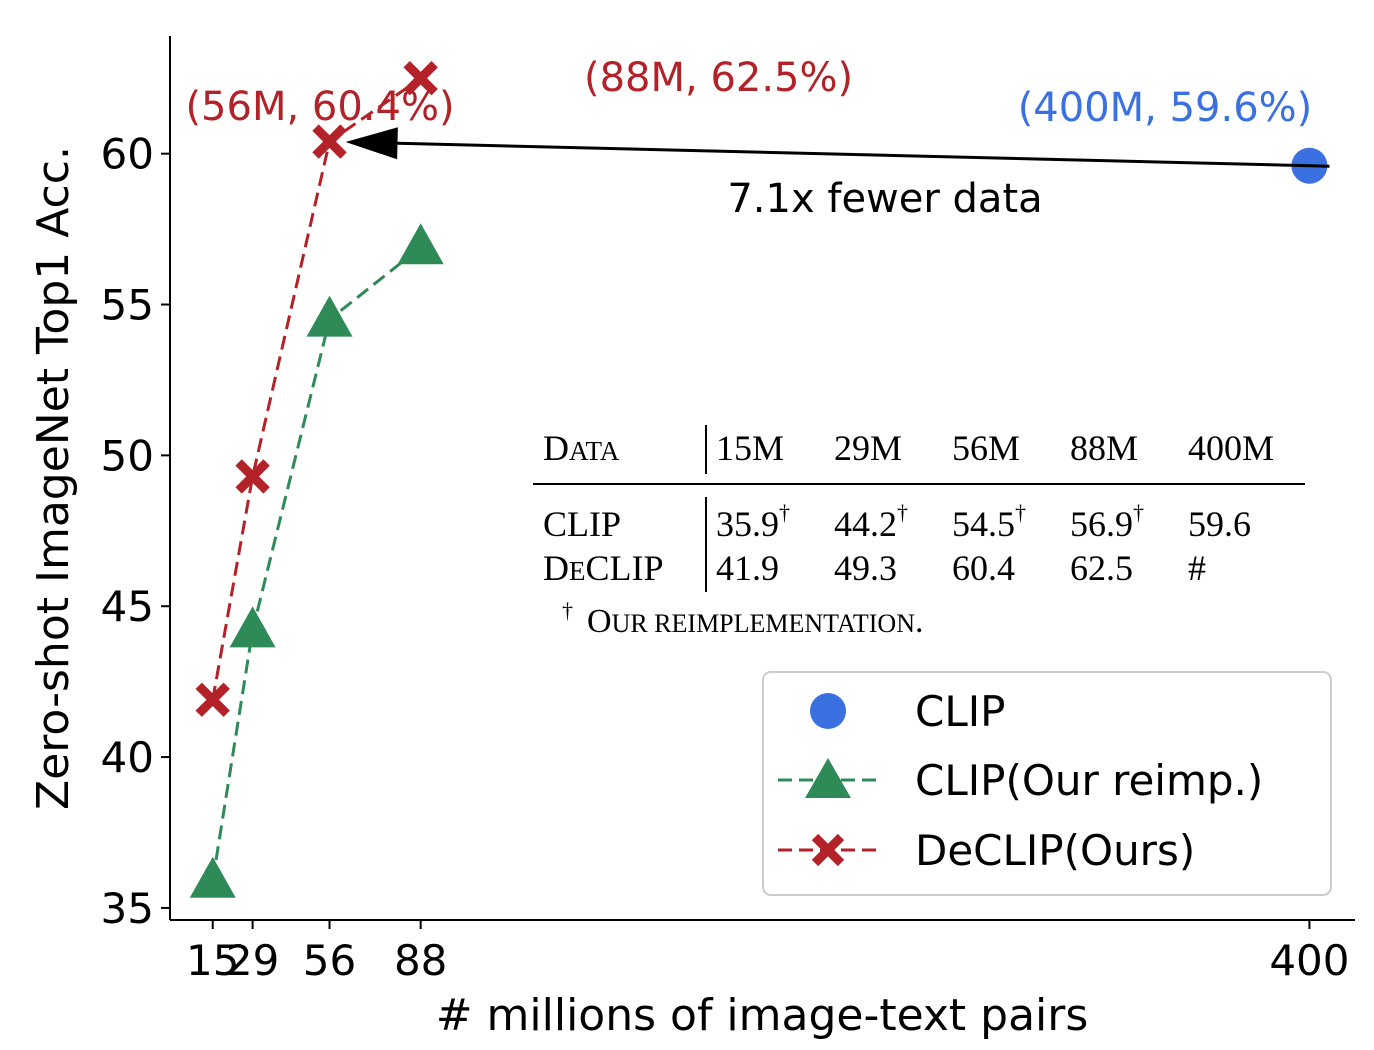 The width and height of the screenshot is (1374, 1050). What do you see at coordinates (127, 908) in the screenshot?
I see `y-tick-label: 35` at bounding box center [127, 908].